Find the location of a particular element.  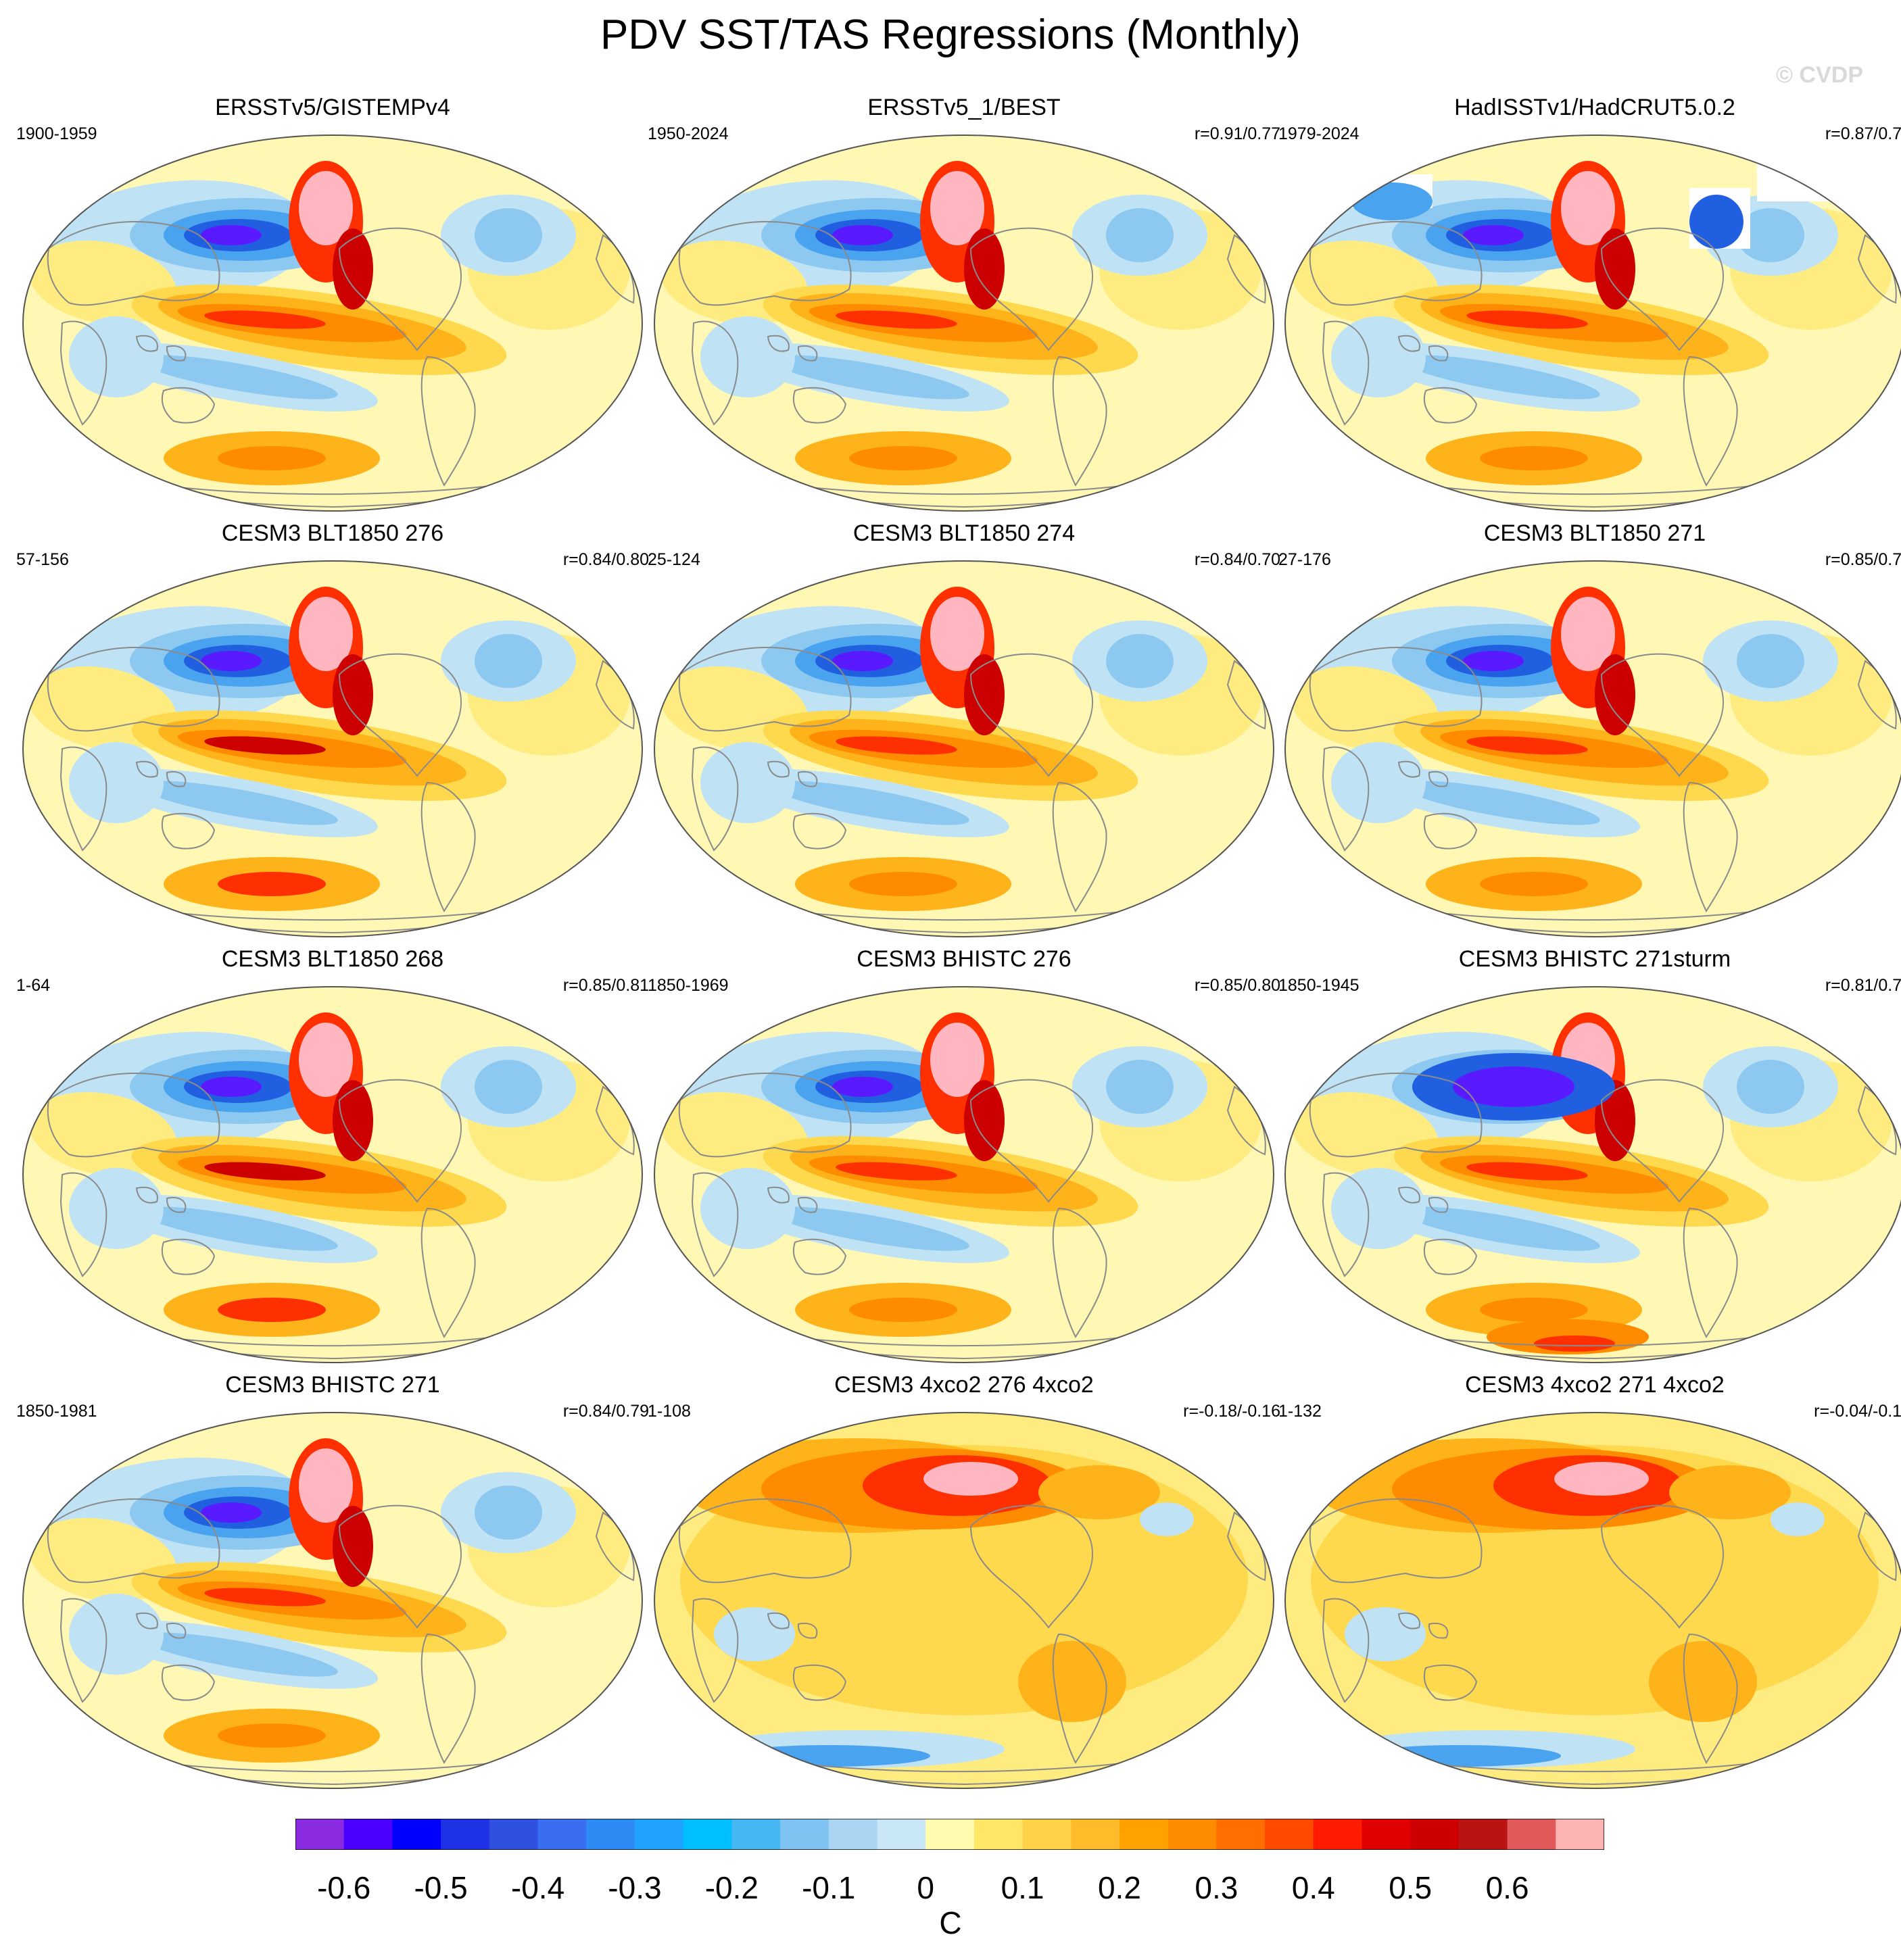

map-panel: ERSSTv5_1/BEST 1950-2024 r=0.91/0.77 is located at coordinates (964, 304).